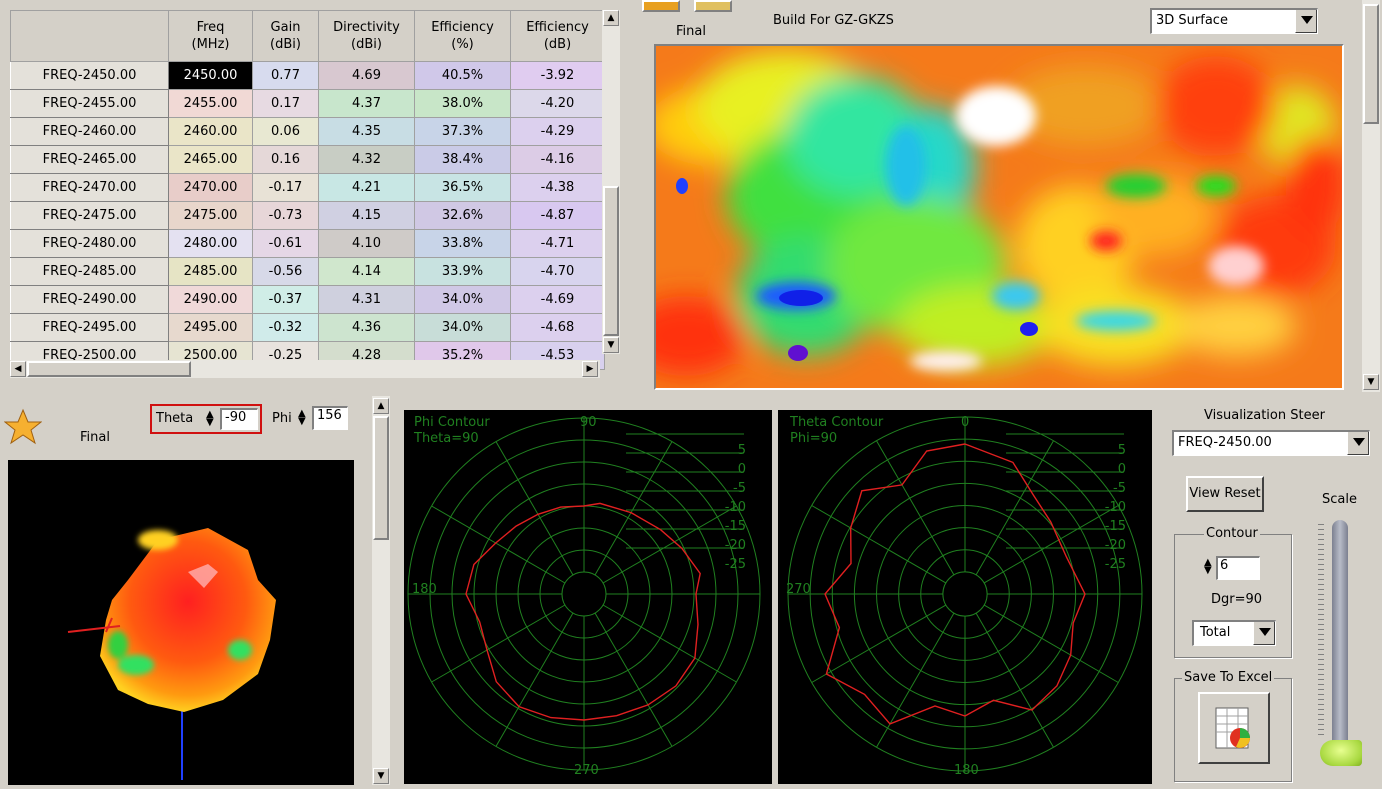  What do you see at coordinates (210, 36) in the screenshot?
I see `column-header-freq: Freq (MHz)` at bounding box center [210, 36].